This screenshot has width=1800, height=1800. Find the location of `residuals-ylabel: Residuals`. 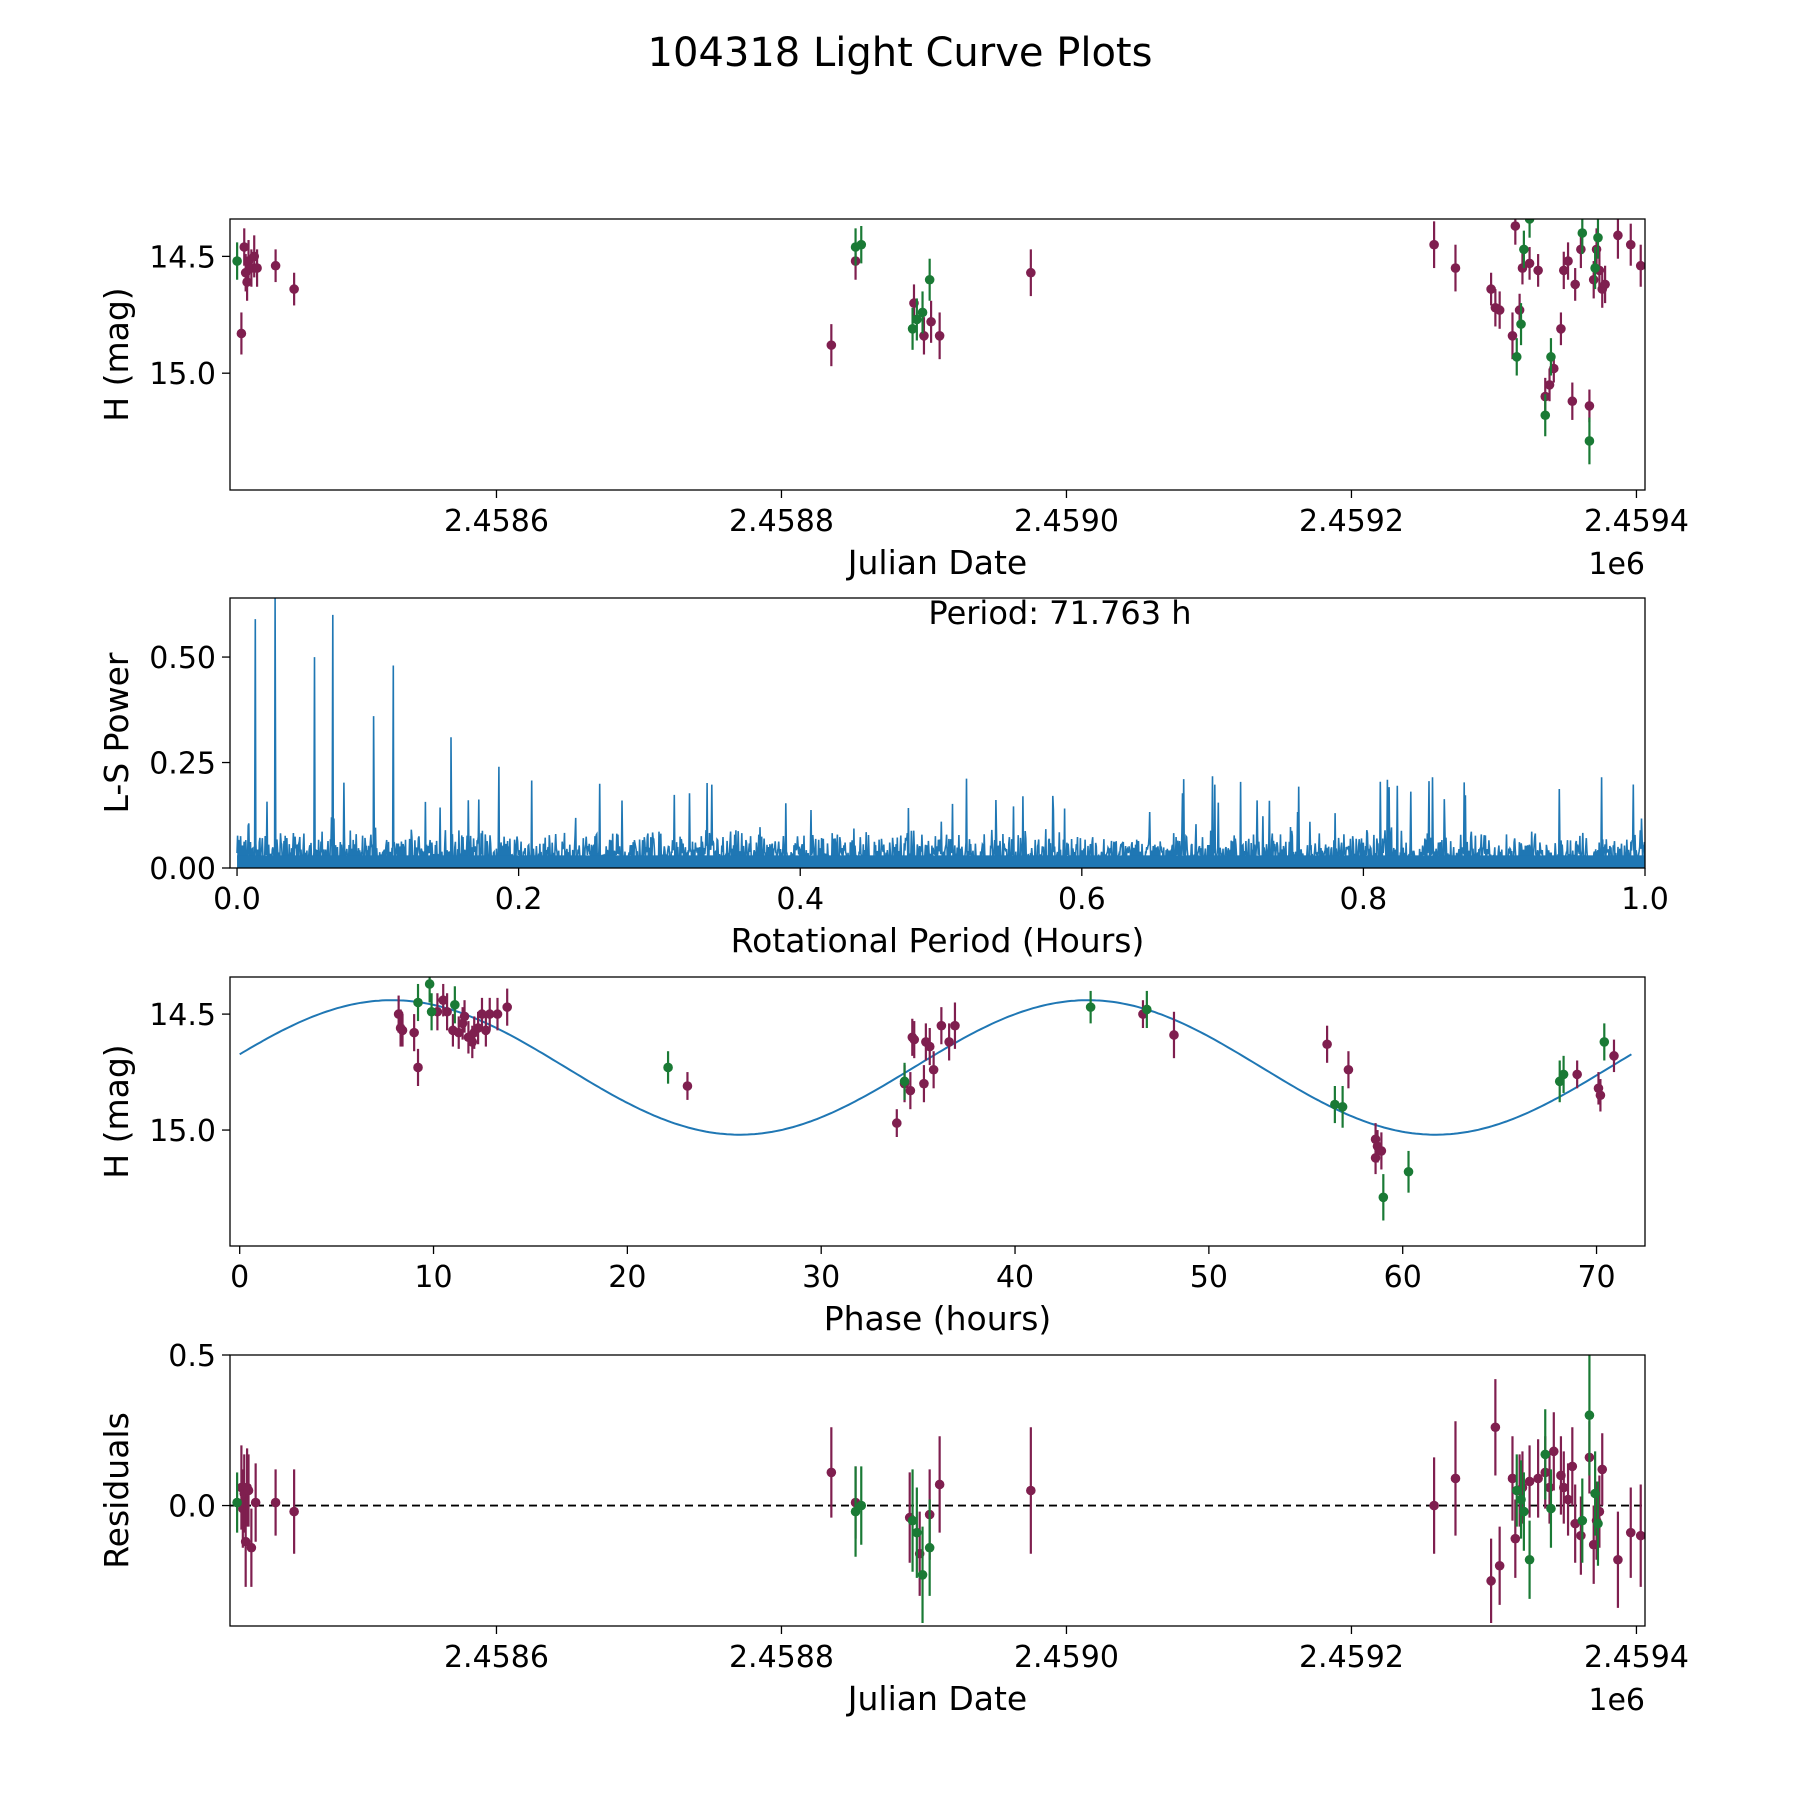

residuals-ylabel: Residuals is located at coordinates (116, 1490).